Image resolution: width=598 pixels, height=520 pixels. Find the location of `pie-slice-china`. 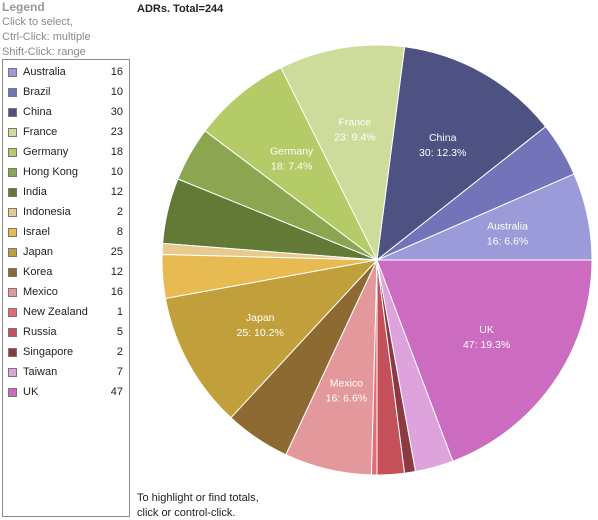

pie-slice-china is located at coordinates (461, 154).